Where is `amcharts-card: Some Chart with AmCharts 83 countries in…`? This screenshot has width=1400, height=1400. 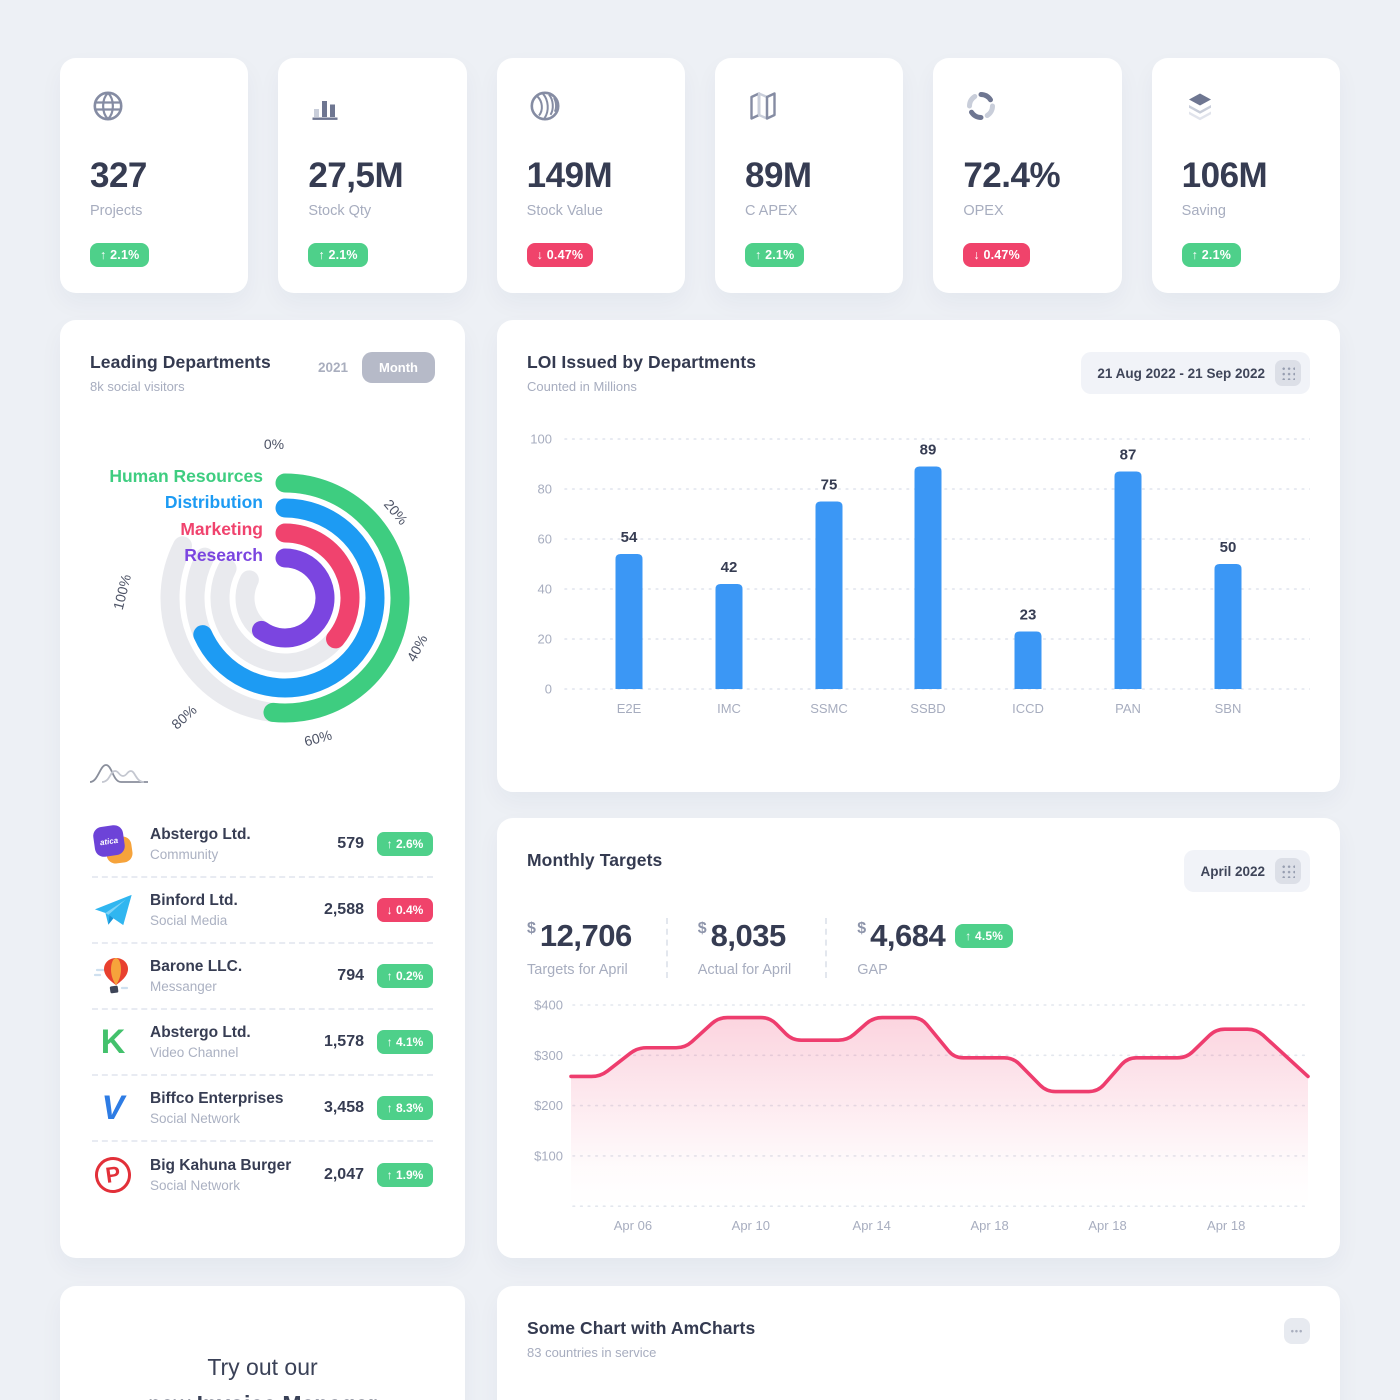
amcharts-card: Some Chart with AmCharts 83 countries in… is located at coordinates (918, 1343).